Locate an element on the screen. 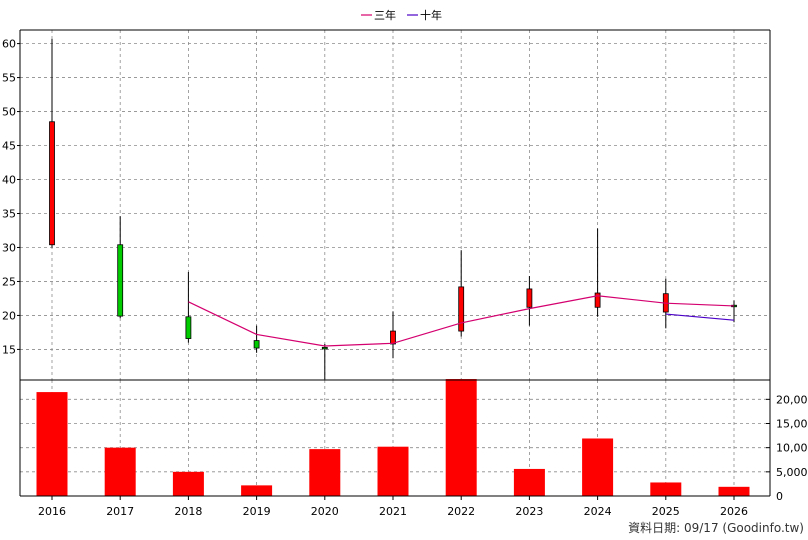  candle-body-2024 is located at coordinates (597, 300).